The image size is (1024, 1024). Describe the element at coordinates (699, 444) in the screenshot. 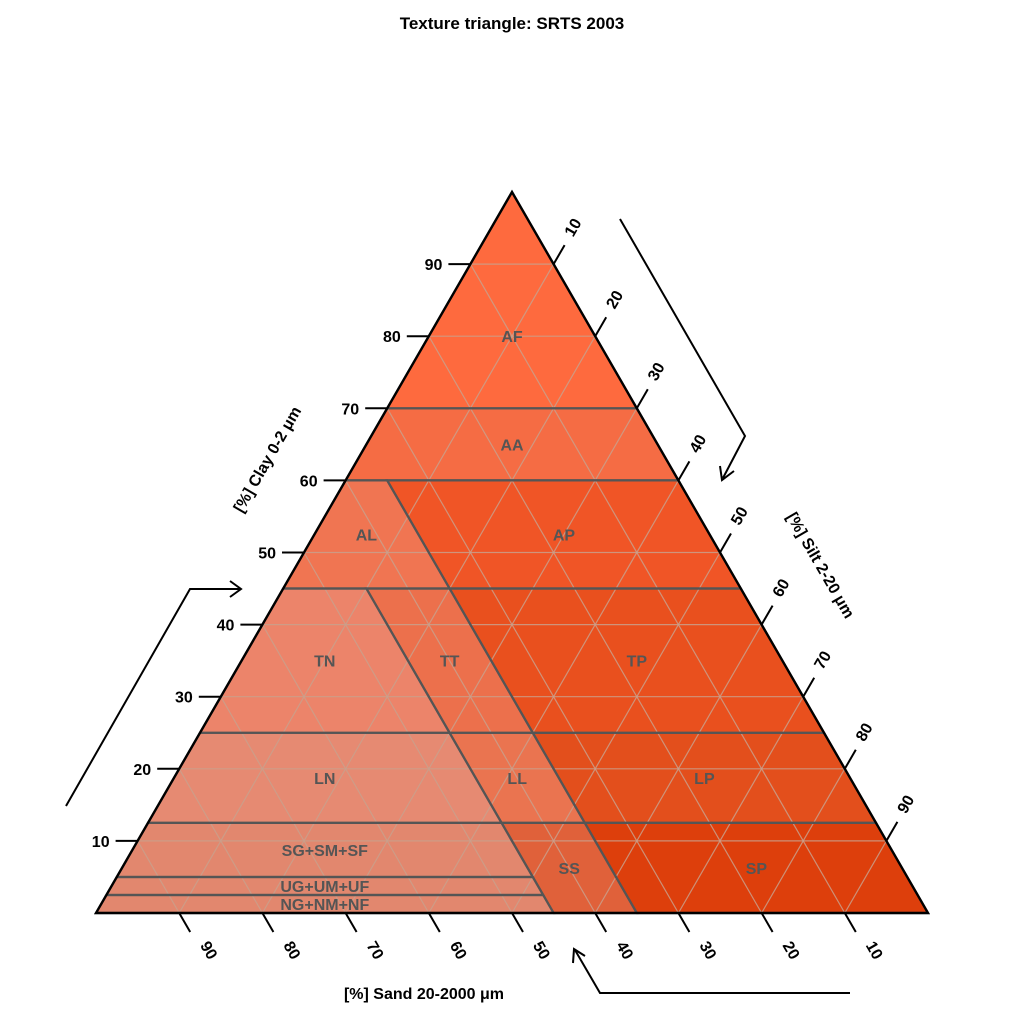

I see `silt-tick-label-40: 40` at that location.